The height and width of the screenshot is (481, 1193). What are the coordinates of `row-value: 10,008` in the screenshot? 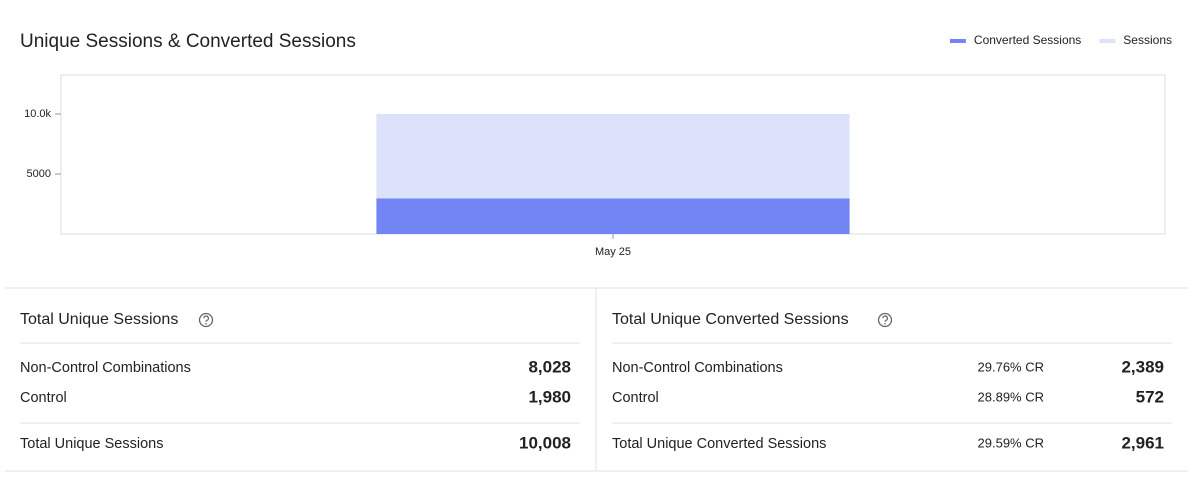 It's located at (545, 442).